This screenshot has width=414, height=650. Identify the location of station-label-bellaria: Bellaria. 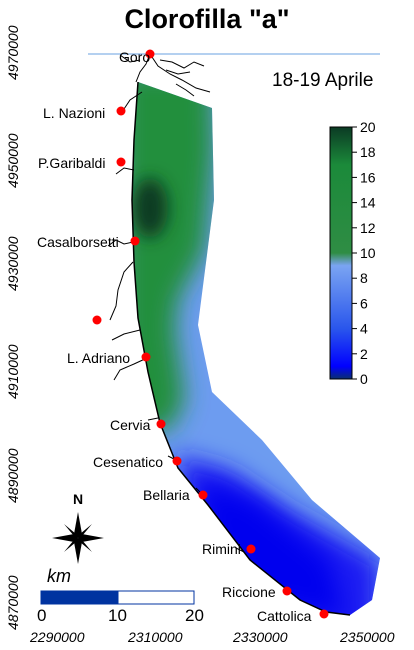
(166, 495).